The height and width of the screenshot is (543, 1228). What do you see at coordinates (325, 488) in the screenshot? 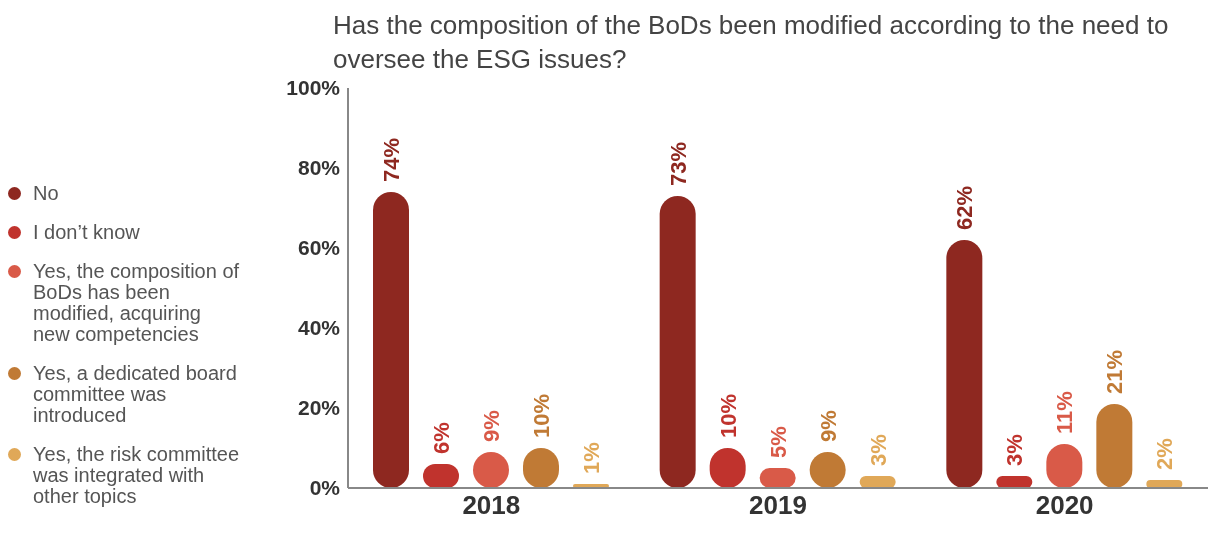
I see `y-tick-label: 0%` at bounding box center [325, 488].